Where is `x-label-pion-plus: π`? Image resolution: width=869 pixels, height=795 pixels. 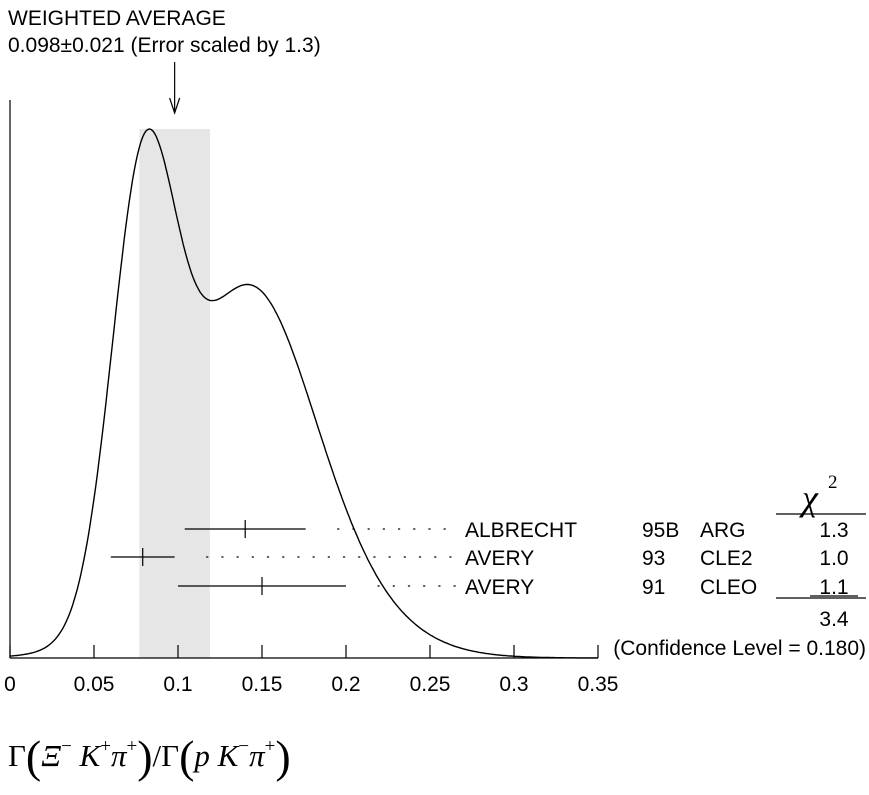
x-label-pion-plus: π is located at coordinates (118, 755).